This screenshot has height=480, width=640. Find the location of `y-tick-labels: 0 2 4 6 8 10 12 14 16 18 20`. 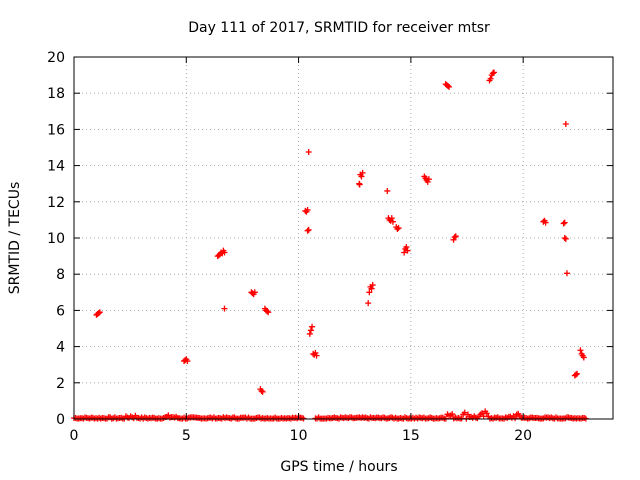

y-tick-labels: 0 2 4 6 8 10 12 14 16 18 20 is located at coordinates (56, 239).